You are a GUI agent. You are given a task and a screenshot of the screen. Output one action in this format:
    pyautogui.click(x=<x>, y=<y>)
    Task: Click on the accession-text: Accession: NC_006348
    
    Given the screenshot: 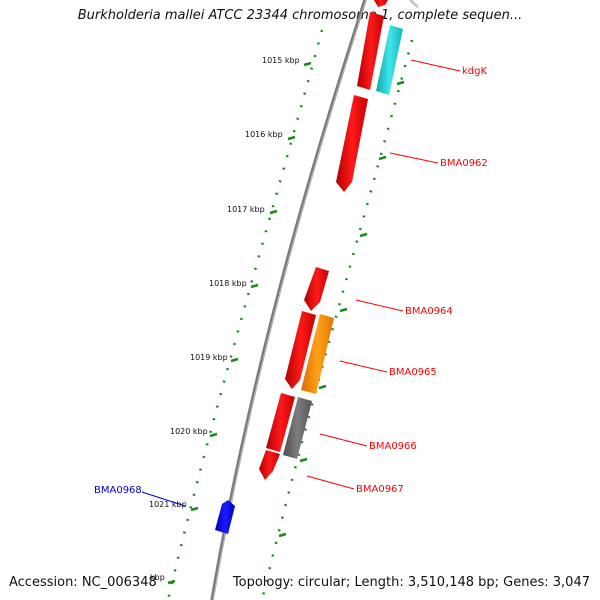 What is the action you would take?
    pyautogui.click(x=83, y=582)
    